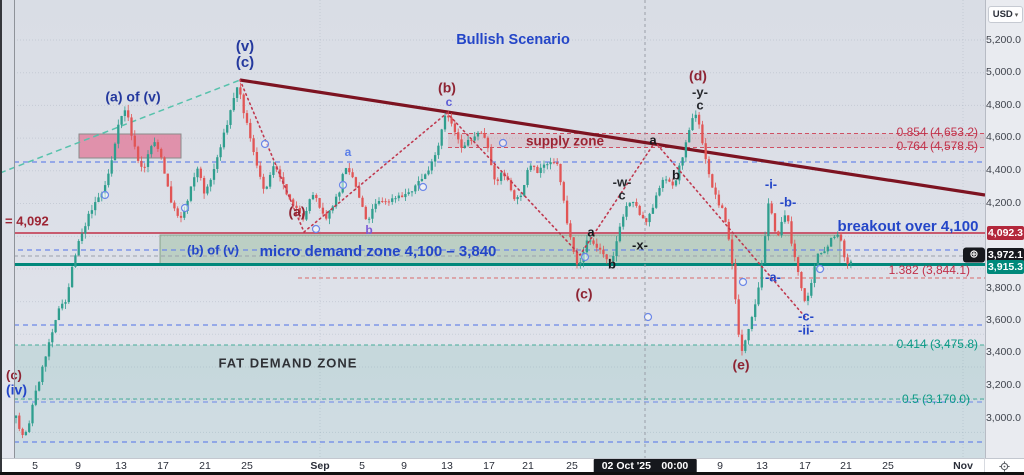 This screenshot has height=475, width=1024. Describe the element at coordinates (1003, 320) in the screenshot. I see `price-tick: 3,600.0` at that location.